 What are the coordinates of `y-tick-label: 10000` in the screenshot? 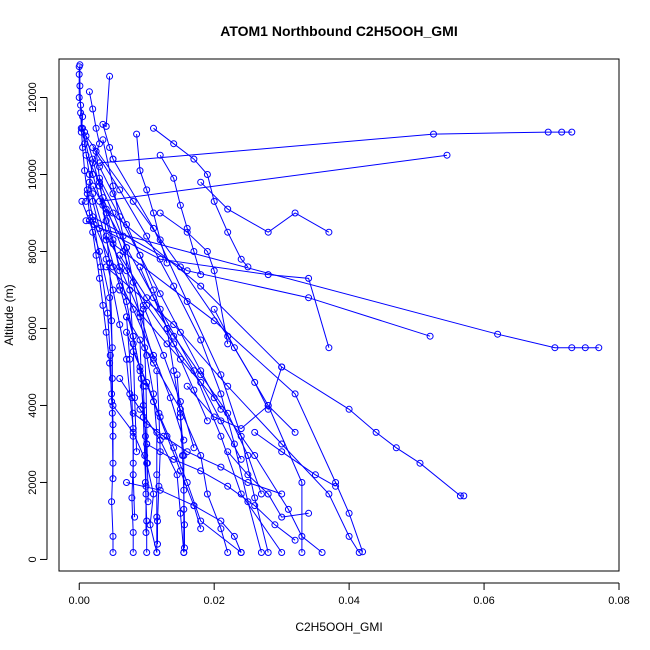 It's located at (33, 174).